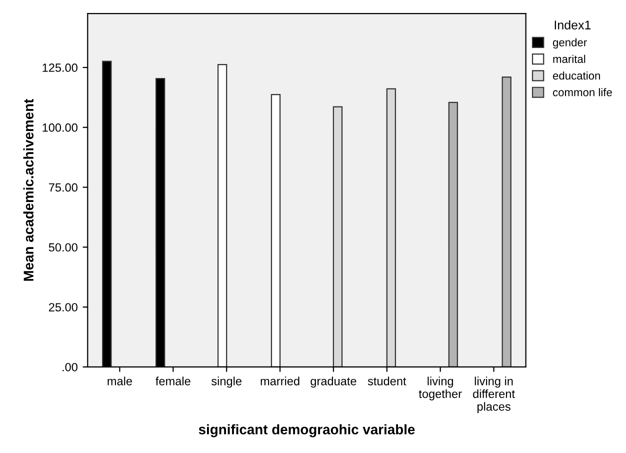 The height and width of the screenshot is (453, 626). I want to click on legend-title: Index1, so click(572, 25).